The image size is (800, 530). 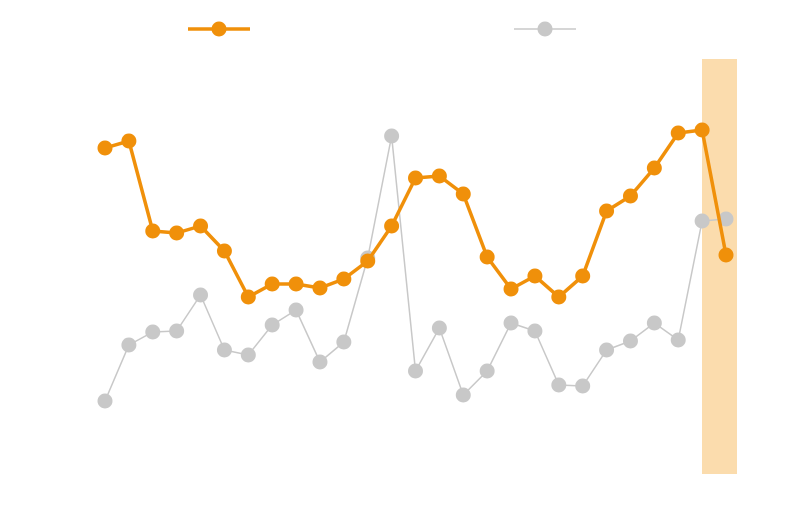 What do you see at coordinates (382, 29) in the screenshot?
I see `legend` at bounding box center [382, 29].